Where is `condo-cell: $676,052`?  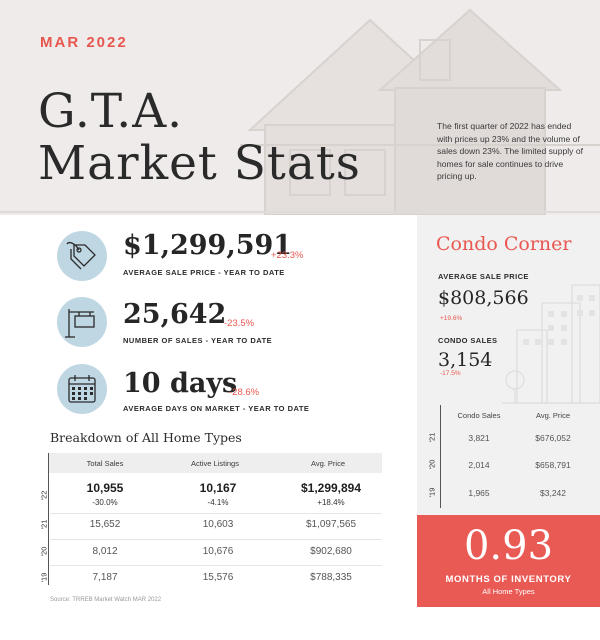 condo-cell: $676,052 is located at coordinates (553, 438).